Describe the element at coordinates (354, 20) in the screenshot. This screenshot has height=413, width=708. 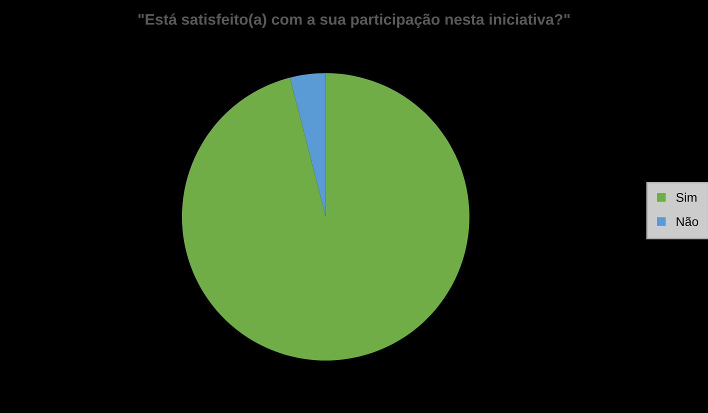
I see `chart-title: "Está satisfeito(a) com a sua participação nesta iniciativa?"` at that location.